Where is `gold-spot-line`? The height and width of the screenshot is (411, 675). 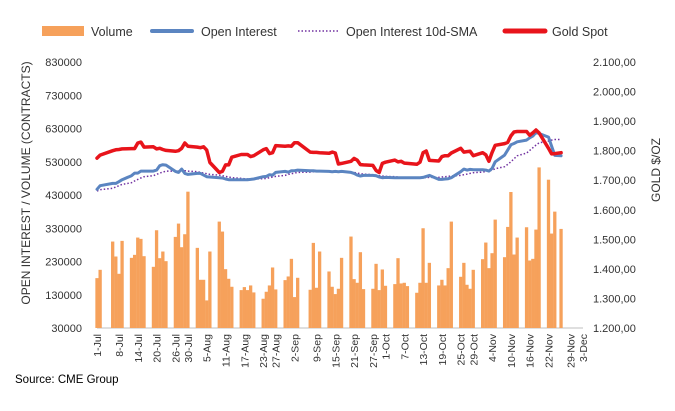 gold-spot-line is located at coordinates (329, 151).